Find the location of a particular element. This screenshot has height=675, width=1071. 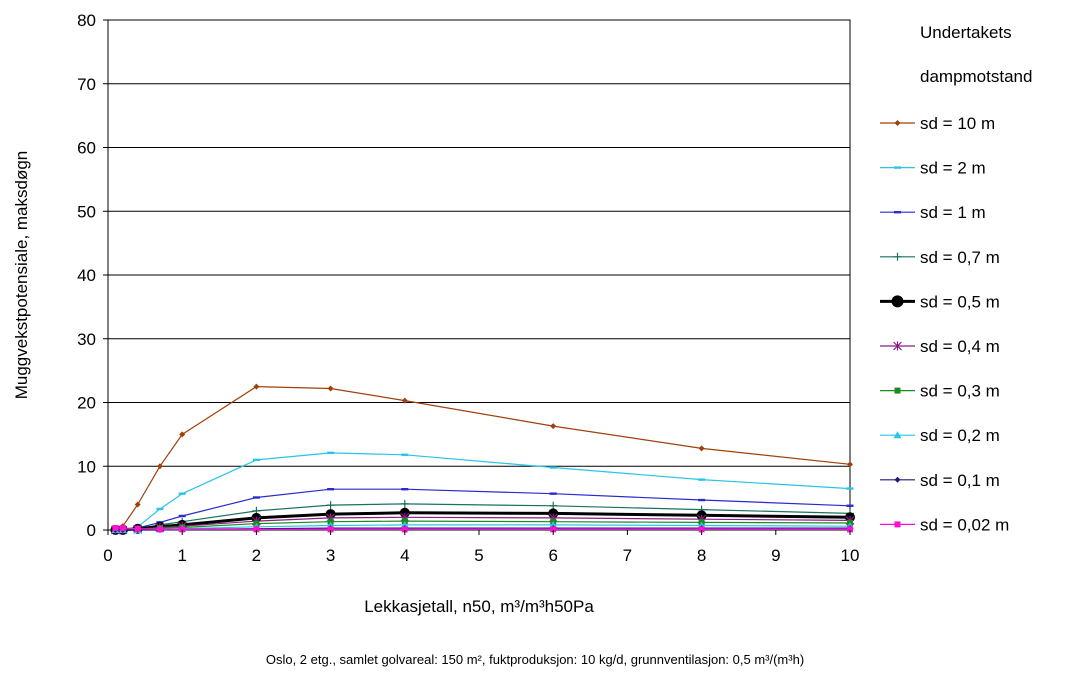

legend-label: sd = 0,1 m is located at coordinates (960, 480).